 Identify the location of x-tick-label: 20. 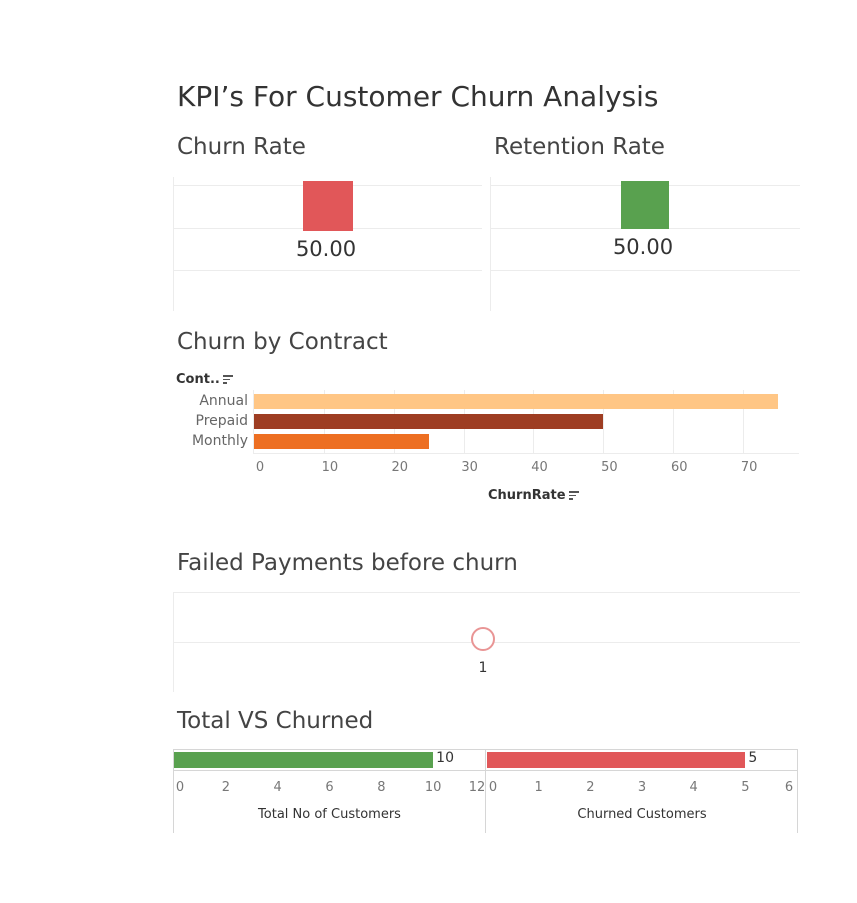
(400, 467).